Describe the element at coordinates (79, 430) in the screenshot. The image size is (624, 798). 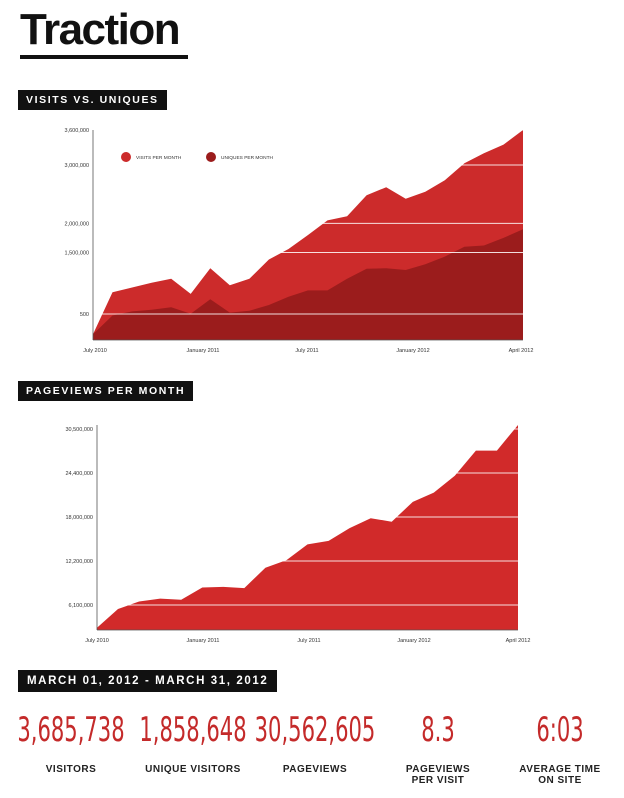
I see `y-tick-label: 30,500,000` at that location.